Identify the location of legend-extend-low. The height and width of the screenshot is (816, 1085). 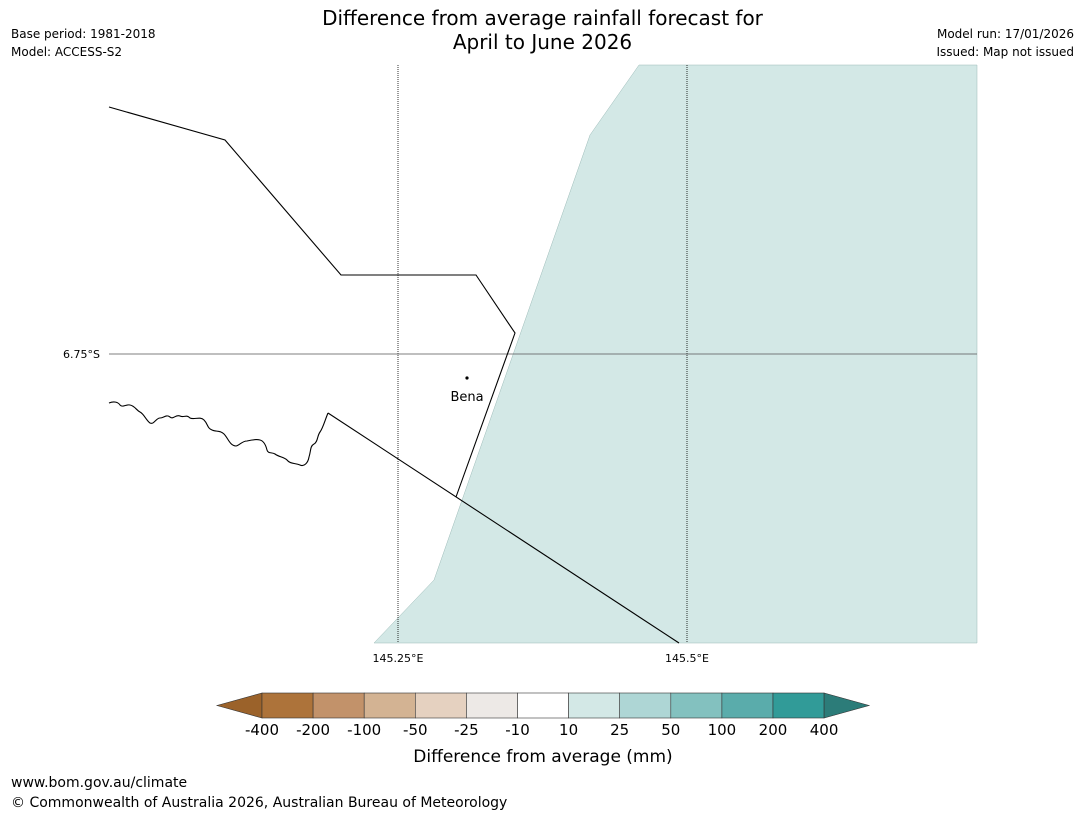
(239, 705).